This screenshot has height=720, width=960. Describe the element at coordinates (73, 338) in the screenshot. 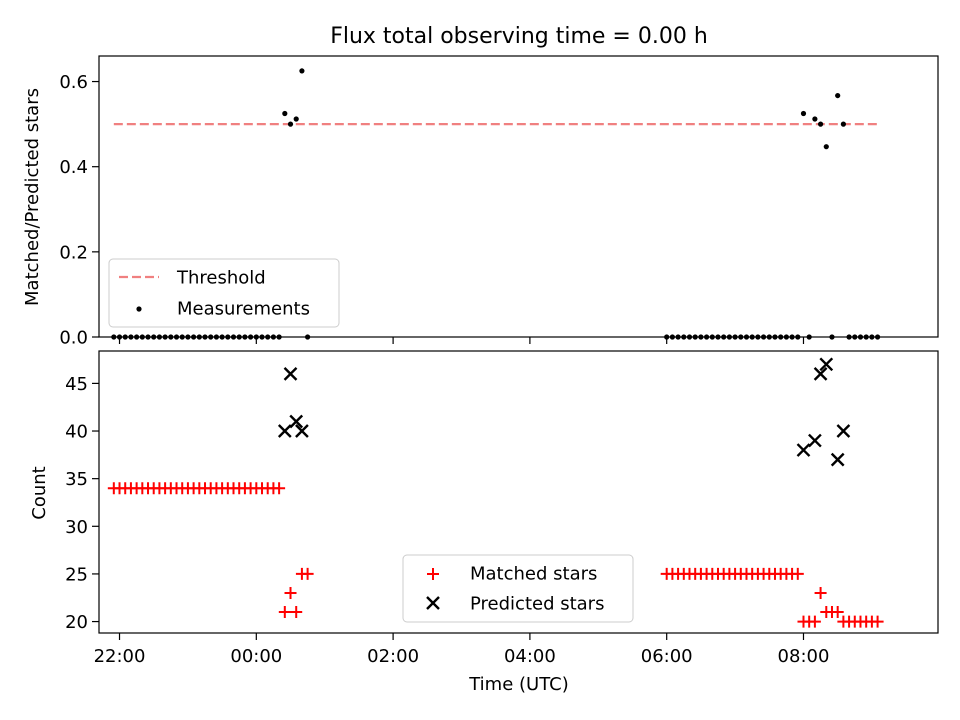

I see `y-tick-label: 0.0` at that location.